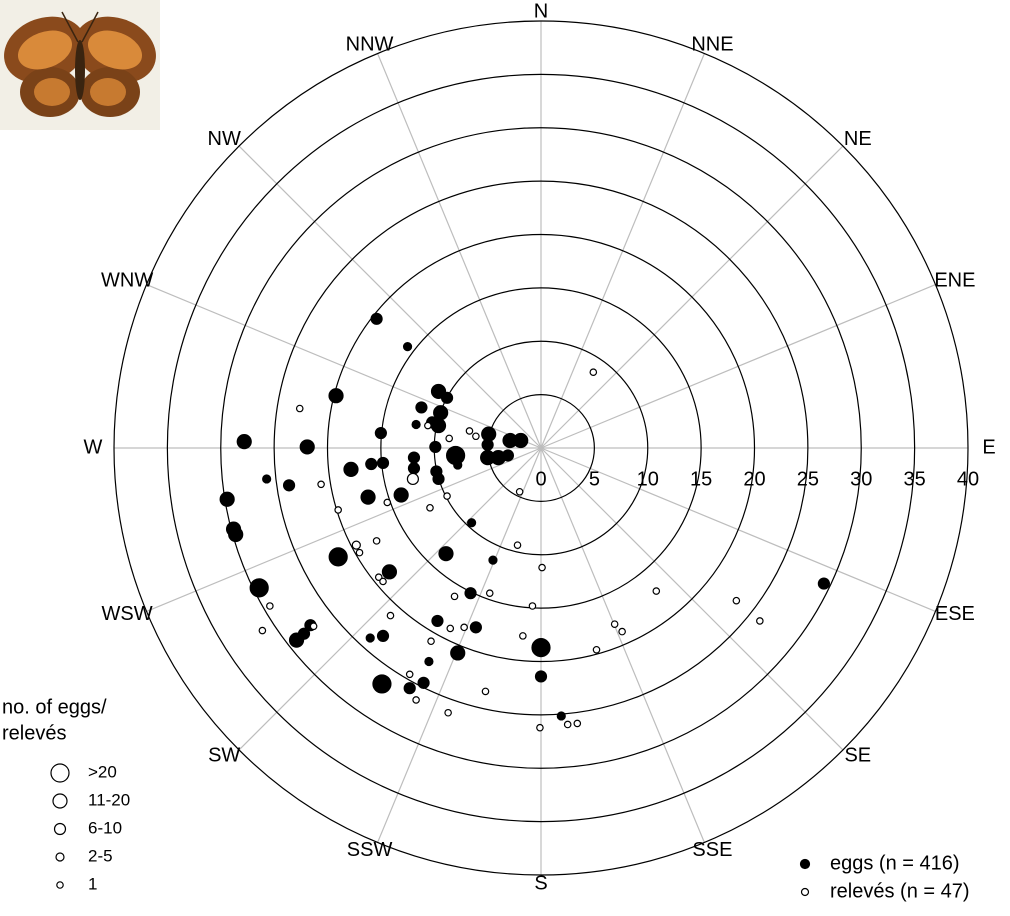 The height and width of the screenshot is (916, 1010). I want to click on r-tick-label: 15, so click(701, 479).